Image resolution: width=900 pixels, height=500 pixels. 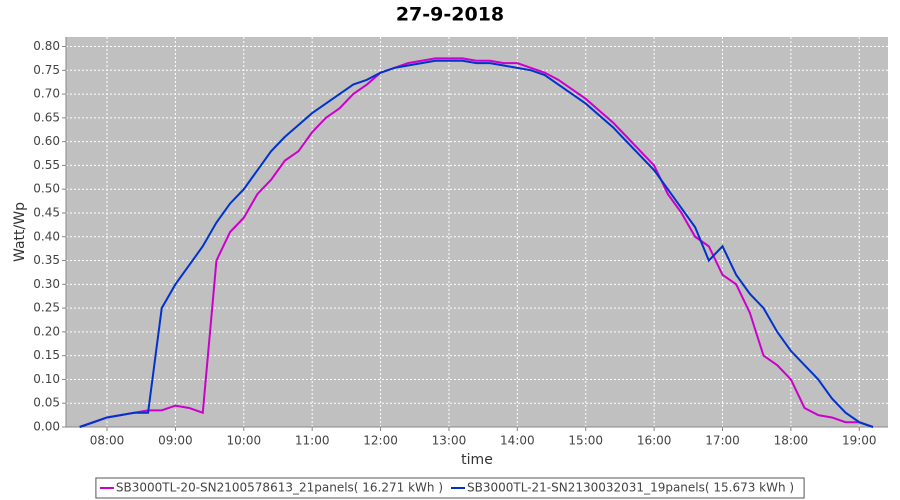 What do you see at coordinates (175, 441) in the screenshot?
I see `x-tick-label: 09:00` at bounding box center [175, 441].